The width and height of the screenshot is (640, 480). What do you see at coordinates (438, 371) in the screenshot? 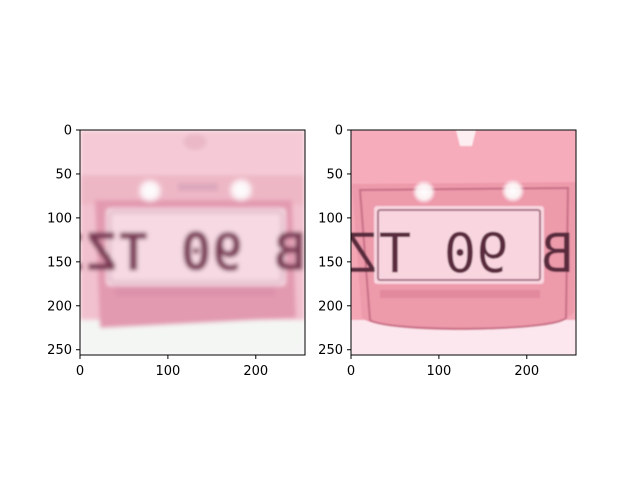
I see `right-x-tick-label-1: 100` at bounding box center [438, 371].